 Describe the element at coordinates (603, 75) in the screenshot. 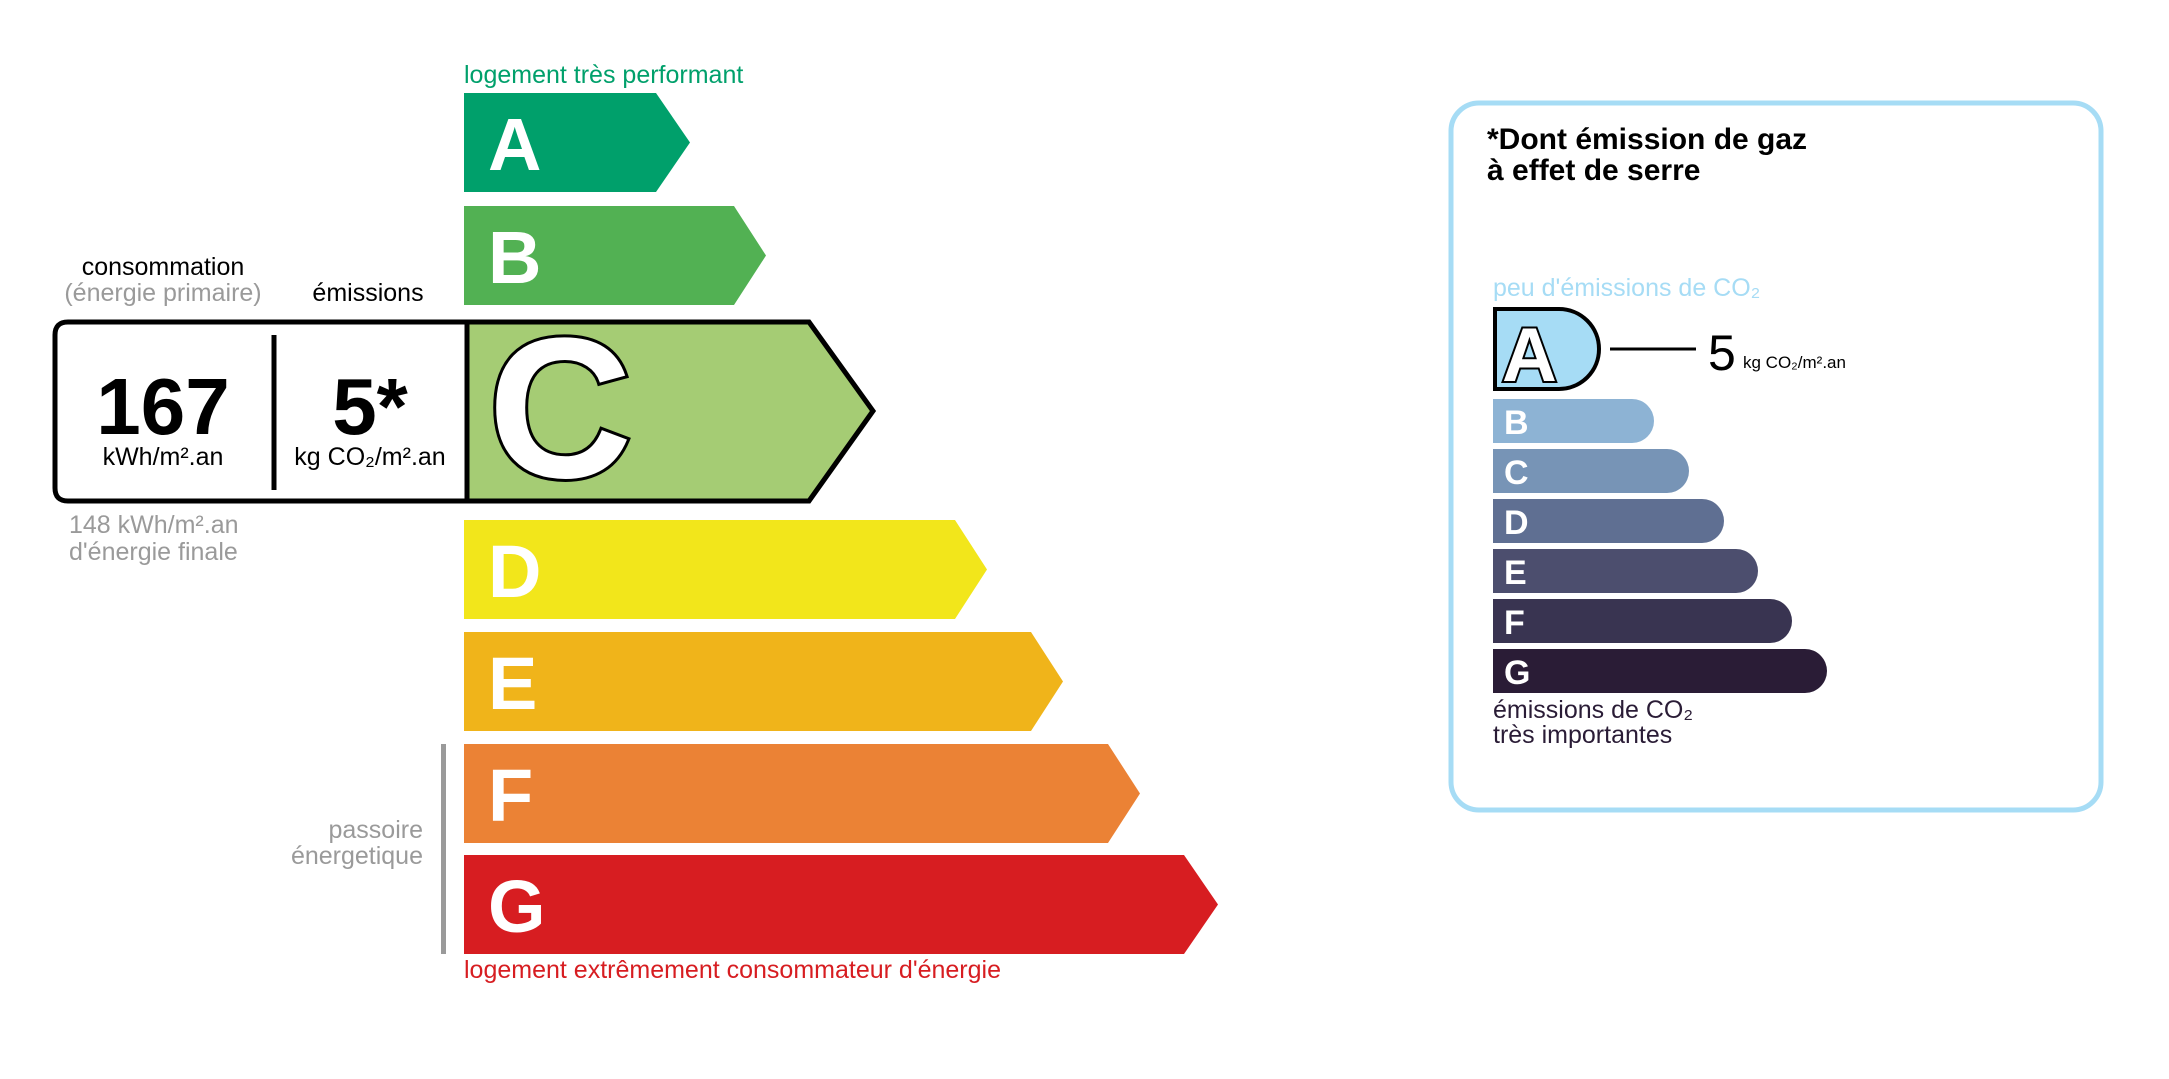

I see `top-label: logement très performant` at that location.